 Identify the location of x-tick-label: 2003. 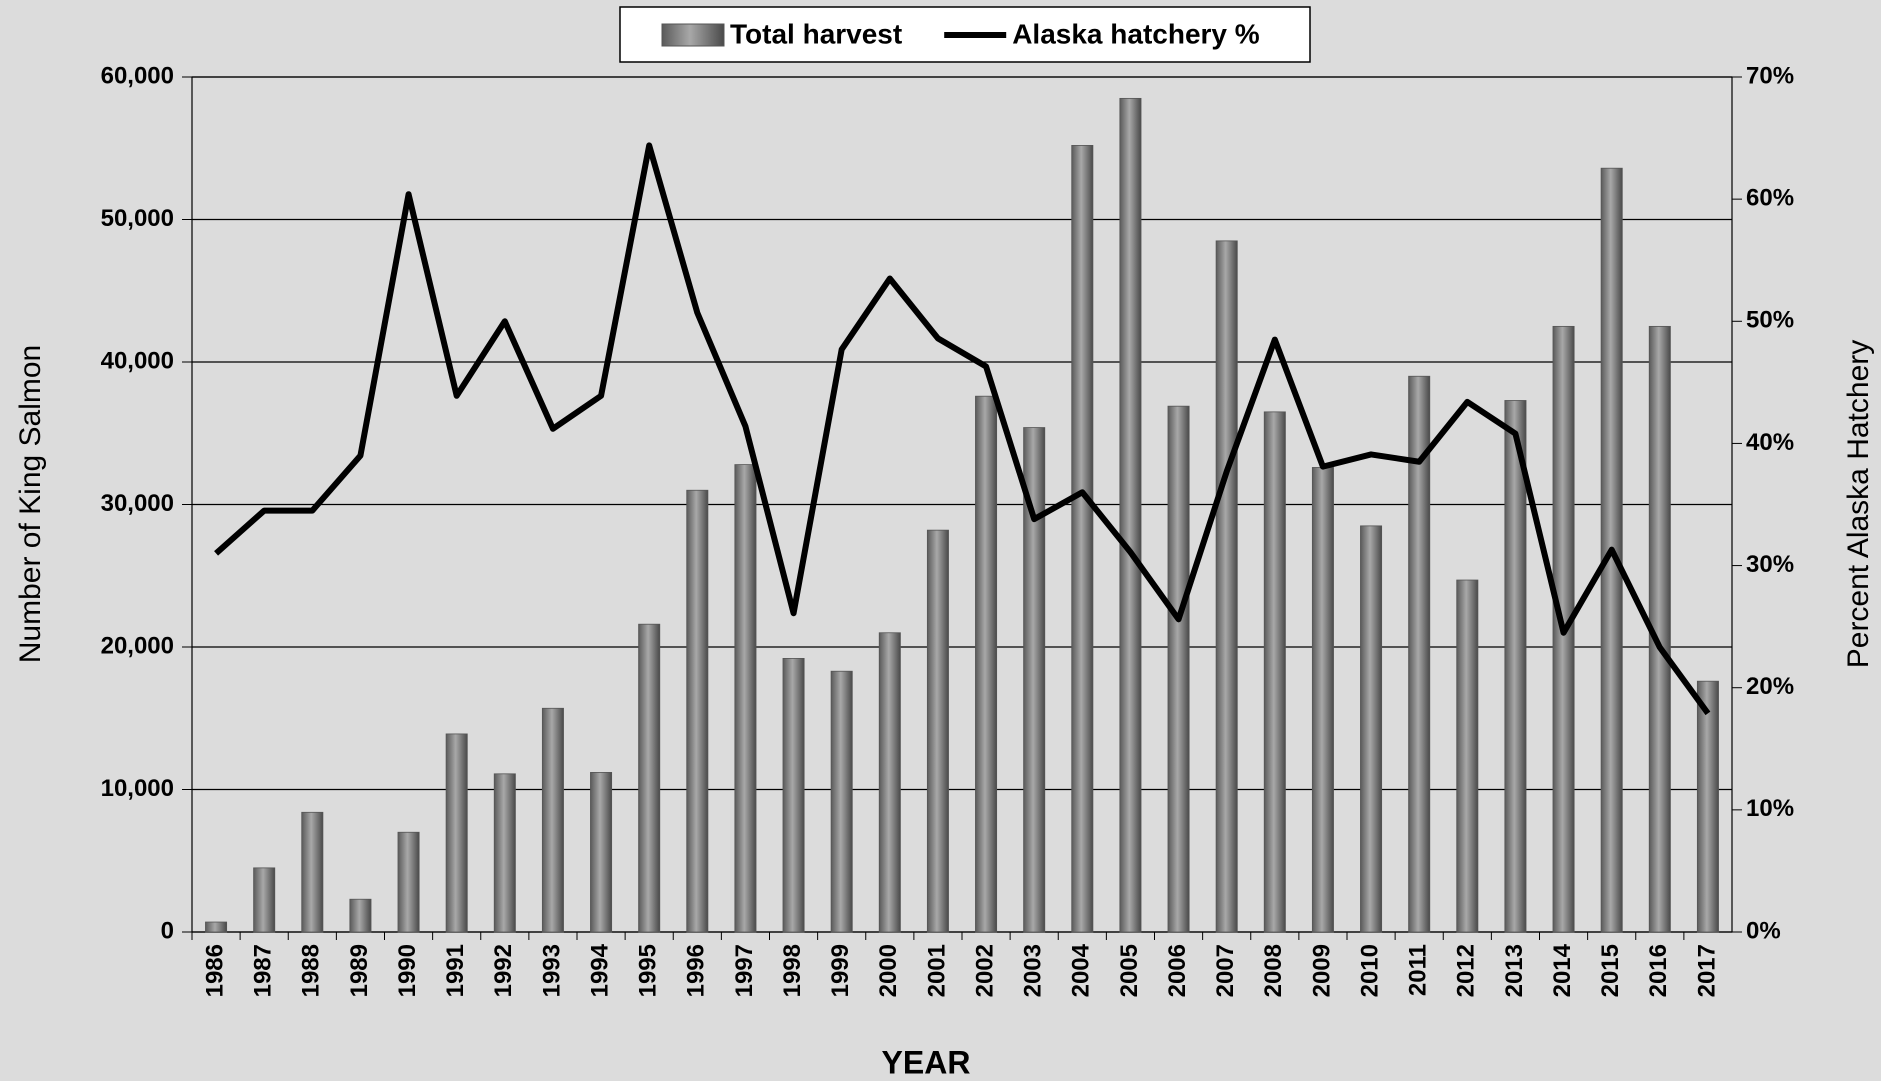
(1033, 970).